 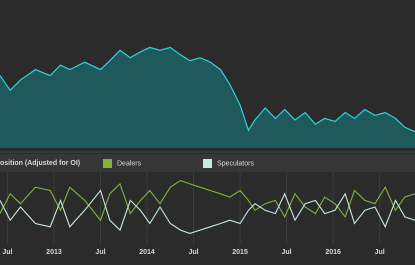 I want to click on x-tick-label: 2014, so click(x=147, y=252).